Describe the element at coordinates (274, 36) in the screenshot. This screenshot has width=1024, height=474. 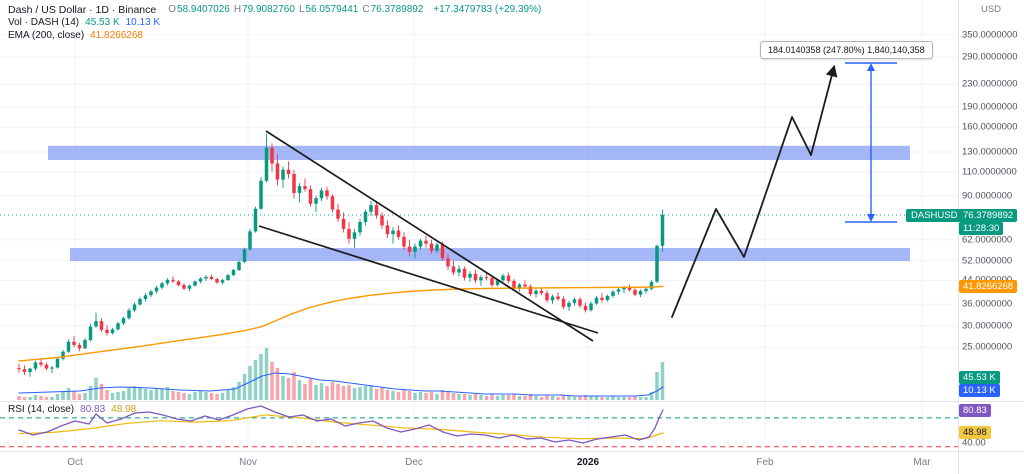
I see `ema-legend-row: EMA (200, close) 41.8266268` at that location.